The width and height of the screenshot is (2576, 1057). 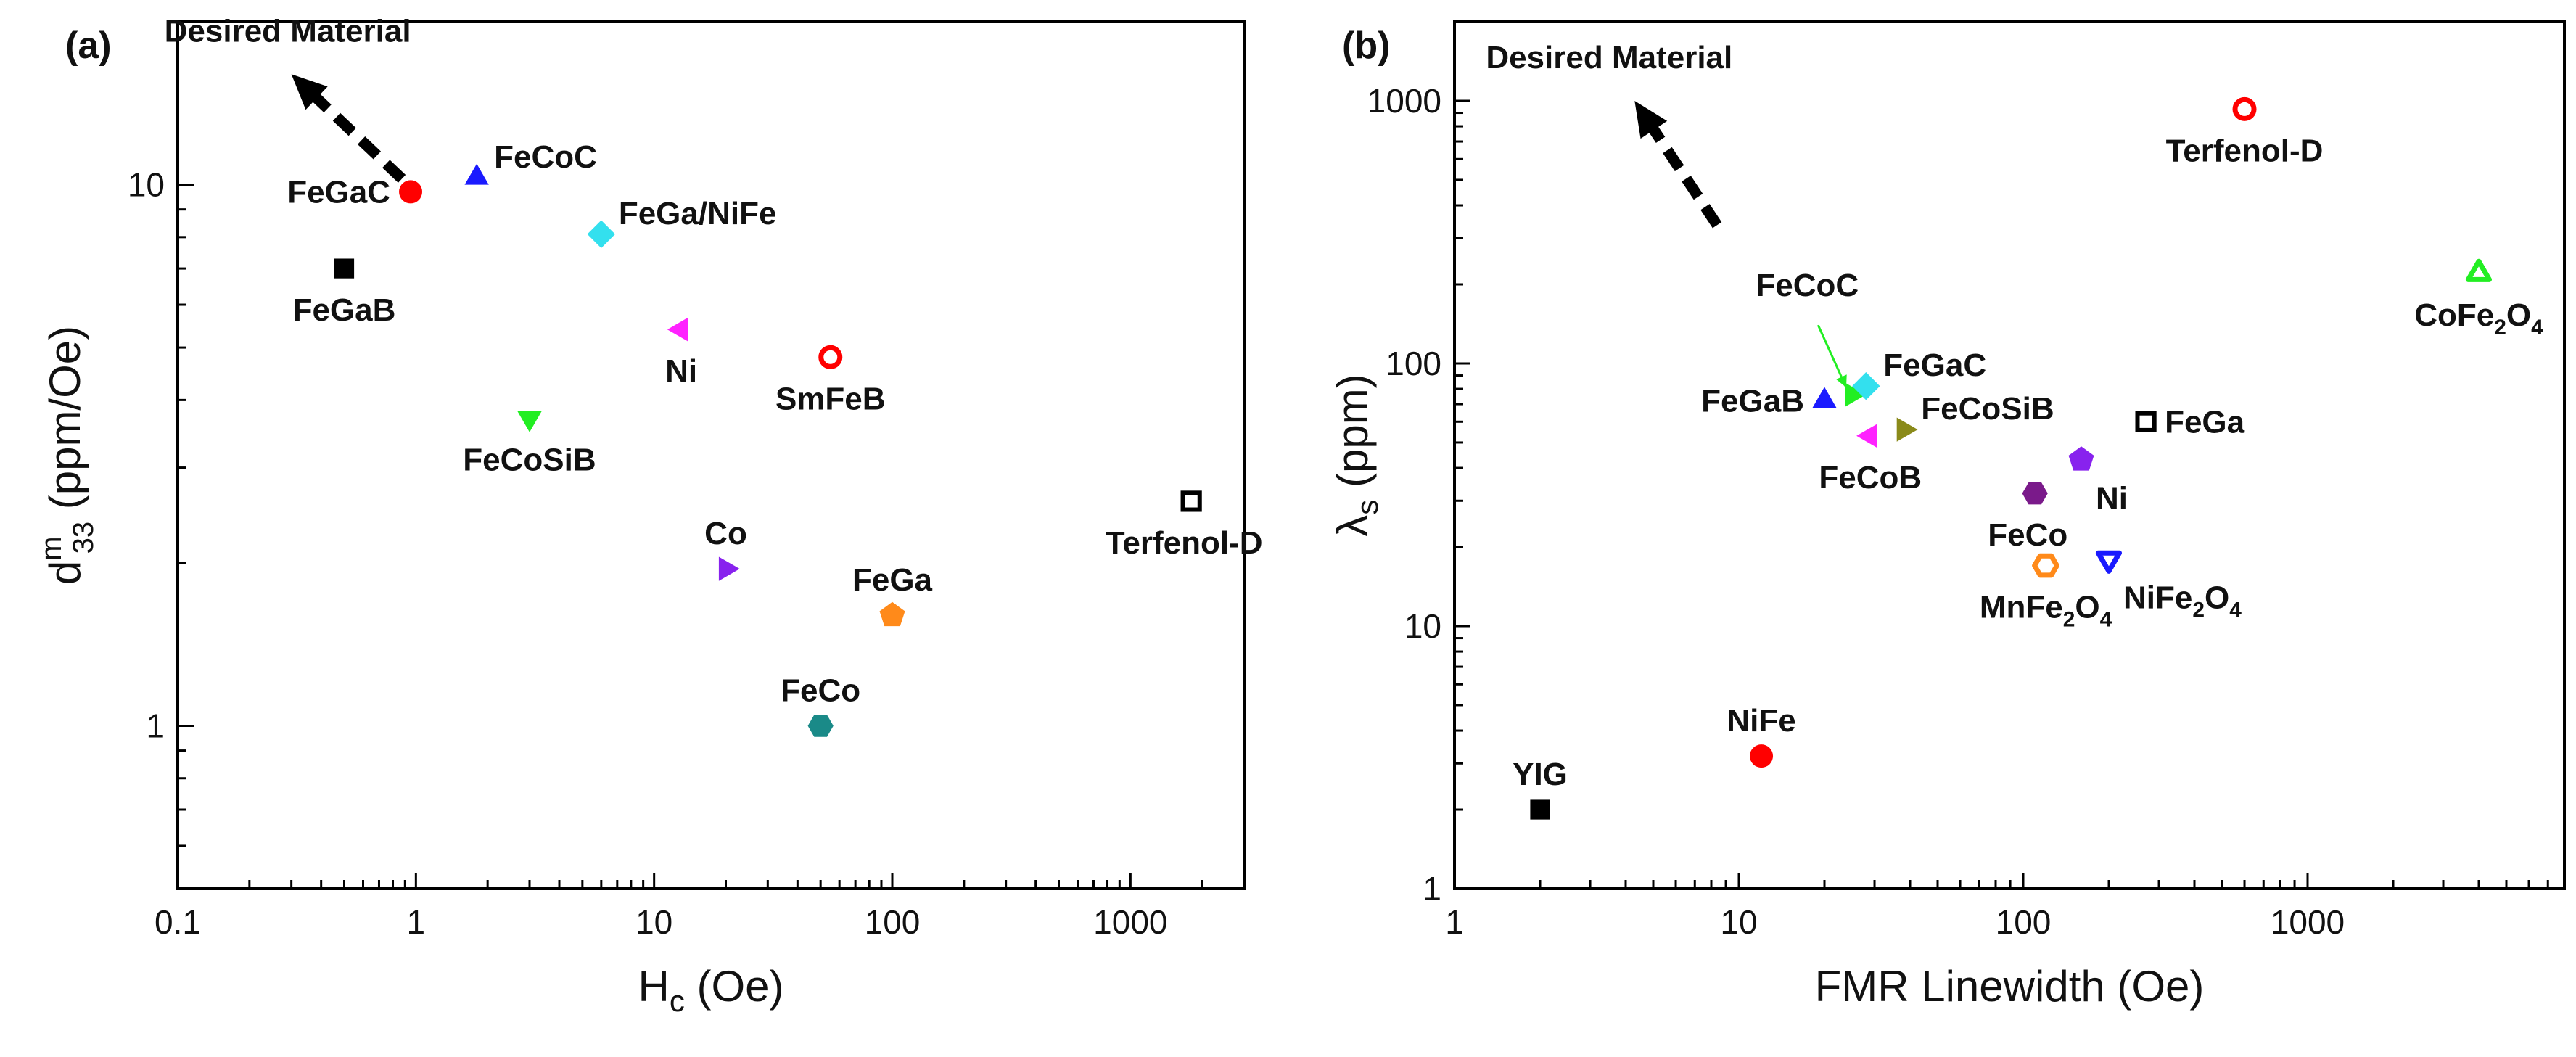 I want to click on label-part: Terfenol-D, so click(x=2245, y=150).